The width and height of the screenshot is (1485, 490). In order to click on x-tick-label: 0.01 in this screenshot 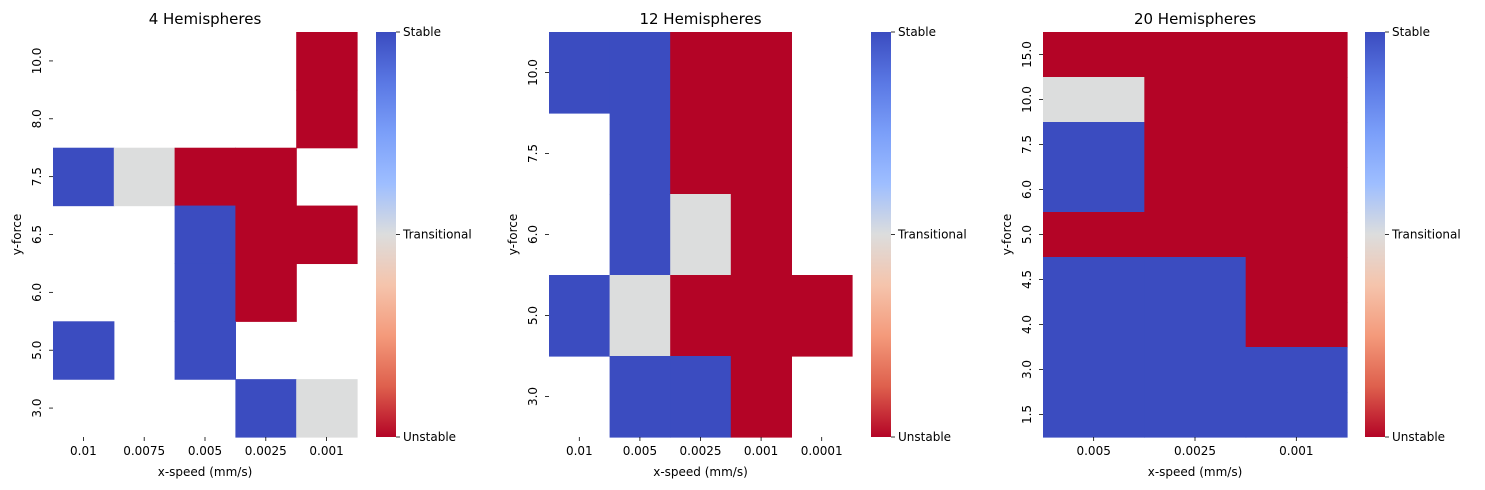, I will do `click(83, 451)`.